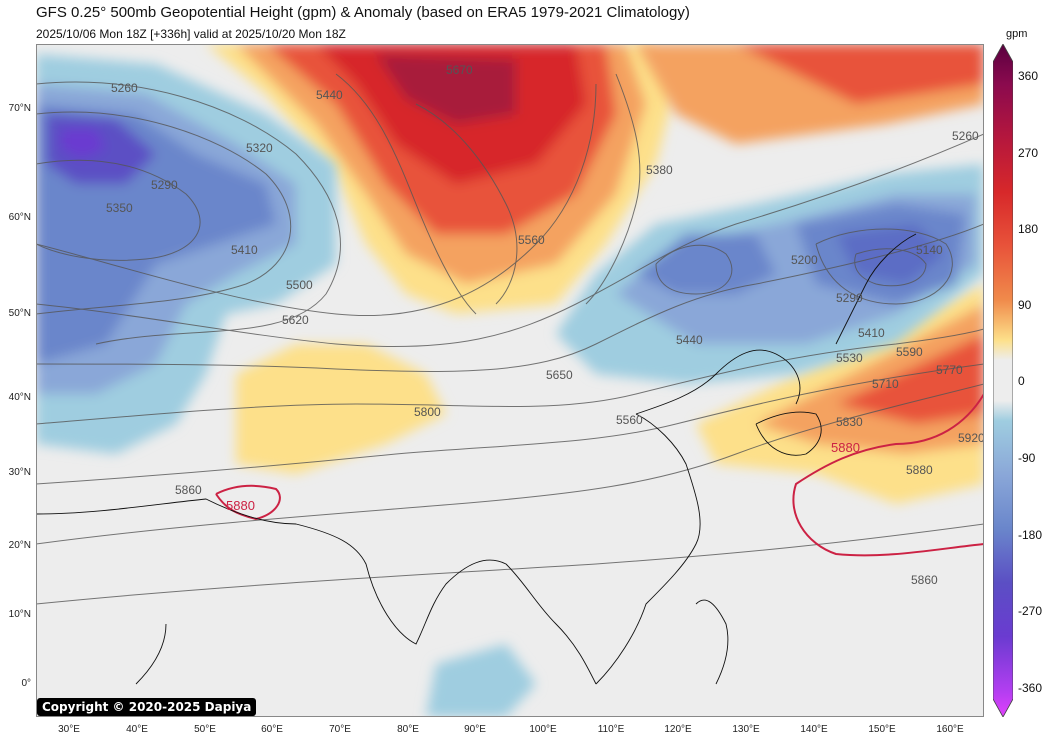 This screenshot has width=1053, height=741. What do you see at coordinates (1028, 153) in the screenshot?
I see `colorbar-tick: 270` at bounding box center [1028, 153].